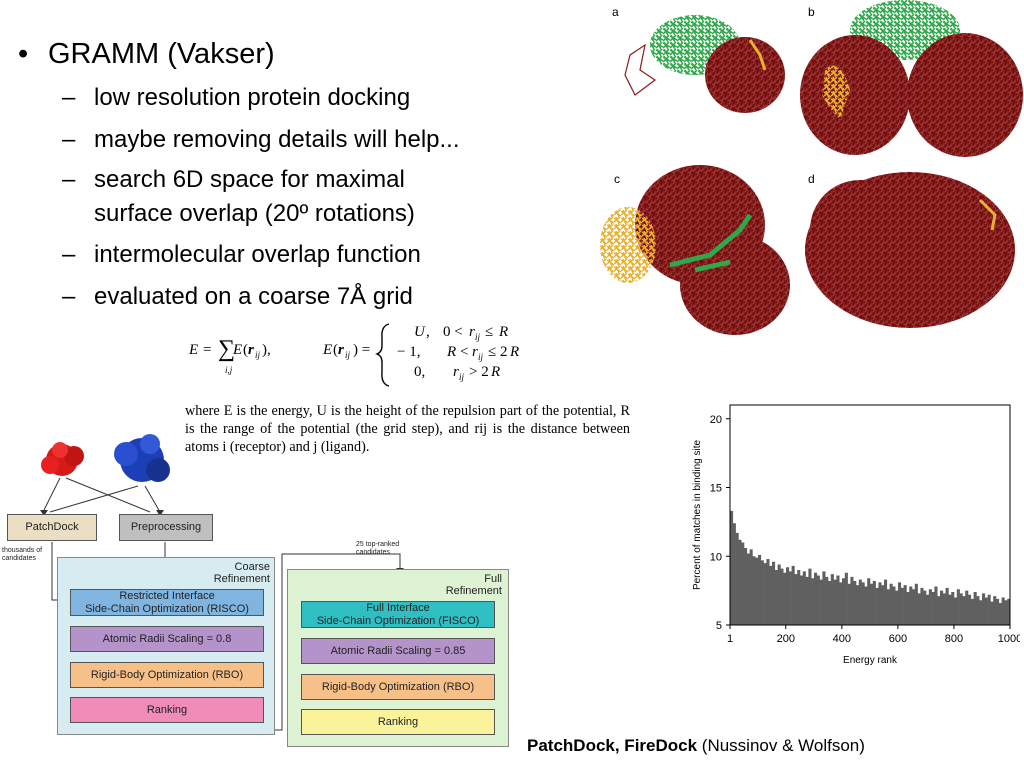 This screenshot has height=768, width=1024. Describe the element at coordinates (161, 54) in the screenshot. I see `main-bullet-text: GRAMM (Vakser)` at that location.